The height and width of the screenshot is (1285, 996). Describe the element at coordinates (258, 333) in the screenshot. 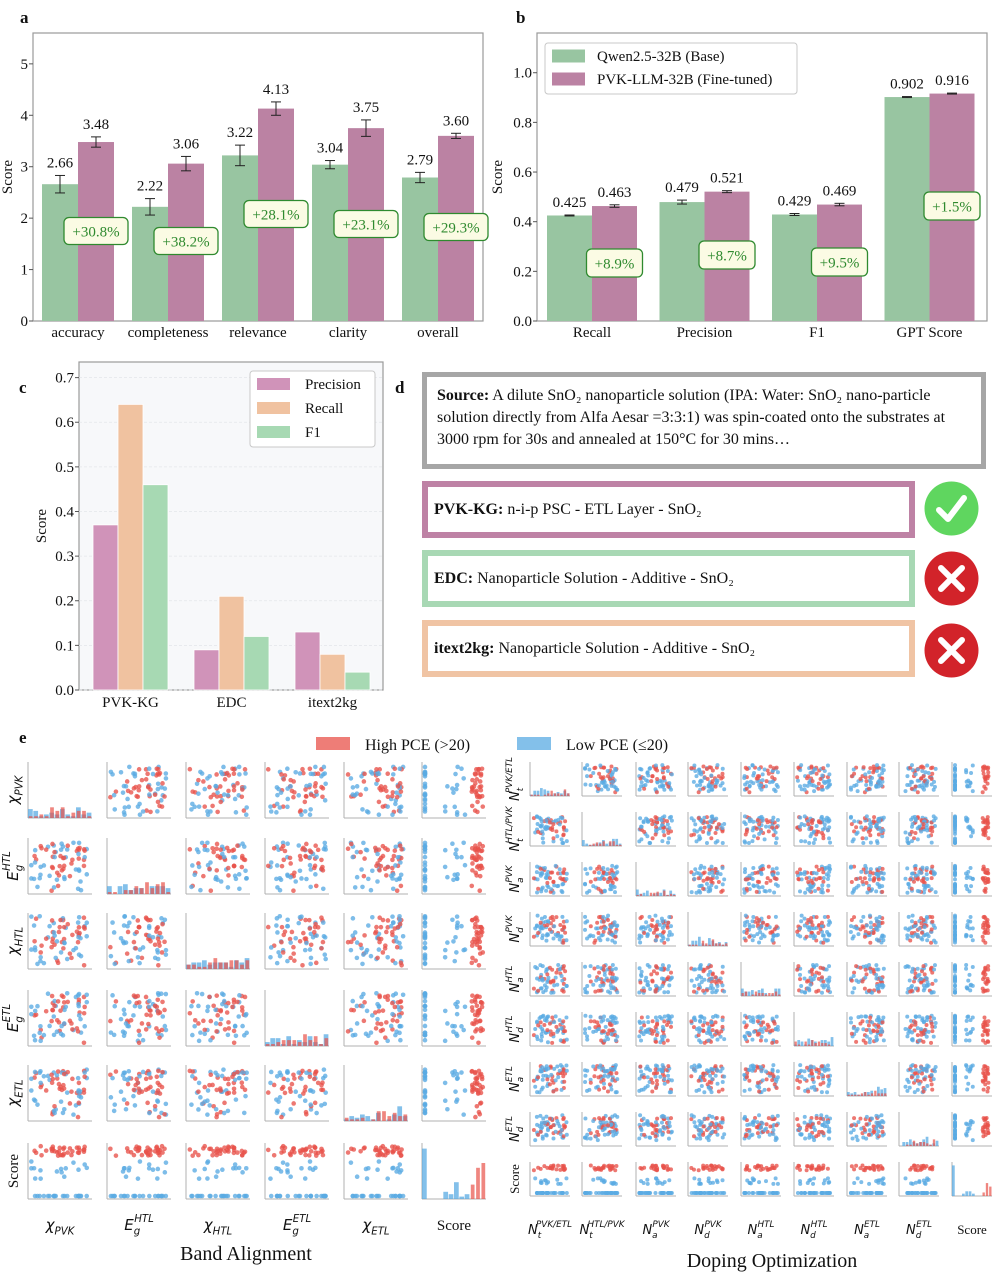

I see `x-tick-label: relevance` at that location.